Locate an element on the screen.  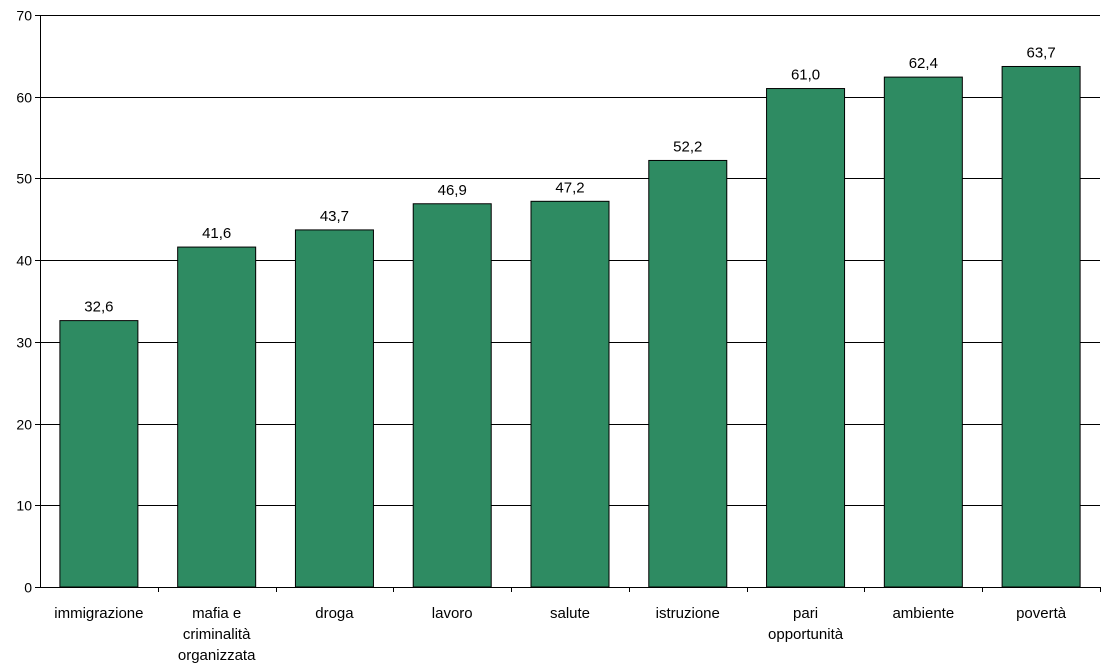
x-tick-label-line: opportunità is located at coordinates (806, 634).